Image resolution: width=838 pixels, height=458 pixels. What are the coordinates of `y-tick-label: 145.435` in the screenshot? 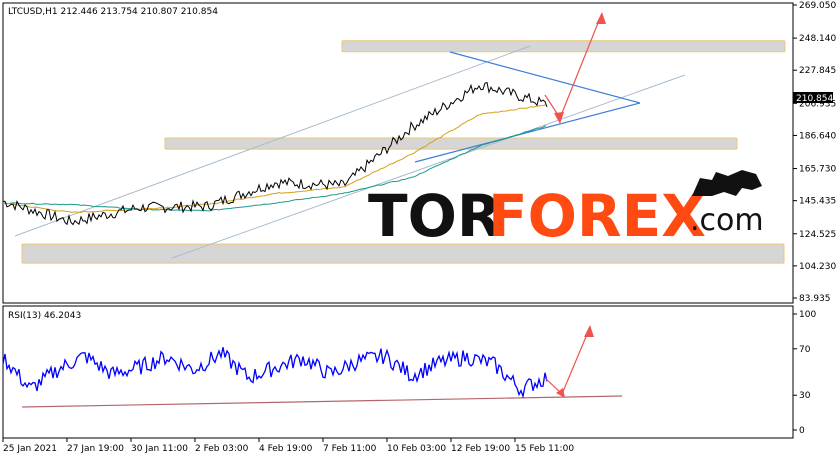 It's located at (817, 202).